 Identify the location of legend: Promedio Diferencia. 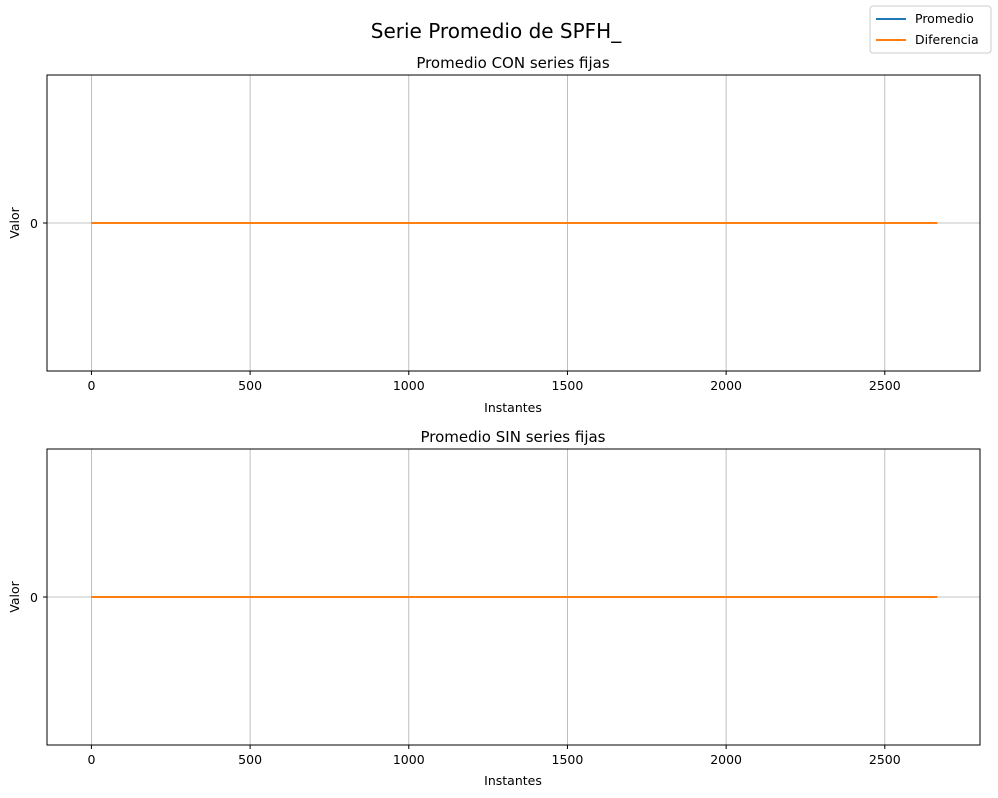
(930, 29).